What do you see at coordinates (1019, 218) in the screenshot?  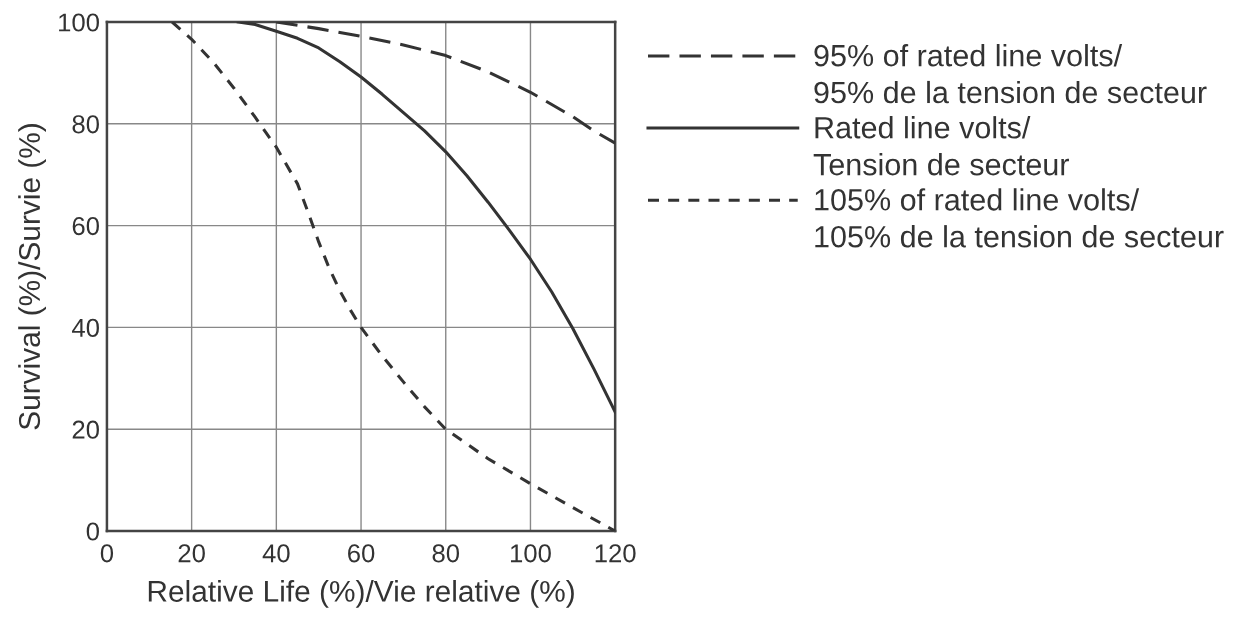 I see `legend-label: 105% of rated line volts/ 105% de la tension de secteur` at bounding box center [1019, 218].